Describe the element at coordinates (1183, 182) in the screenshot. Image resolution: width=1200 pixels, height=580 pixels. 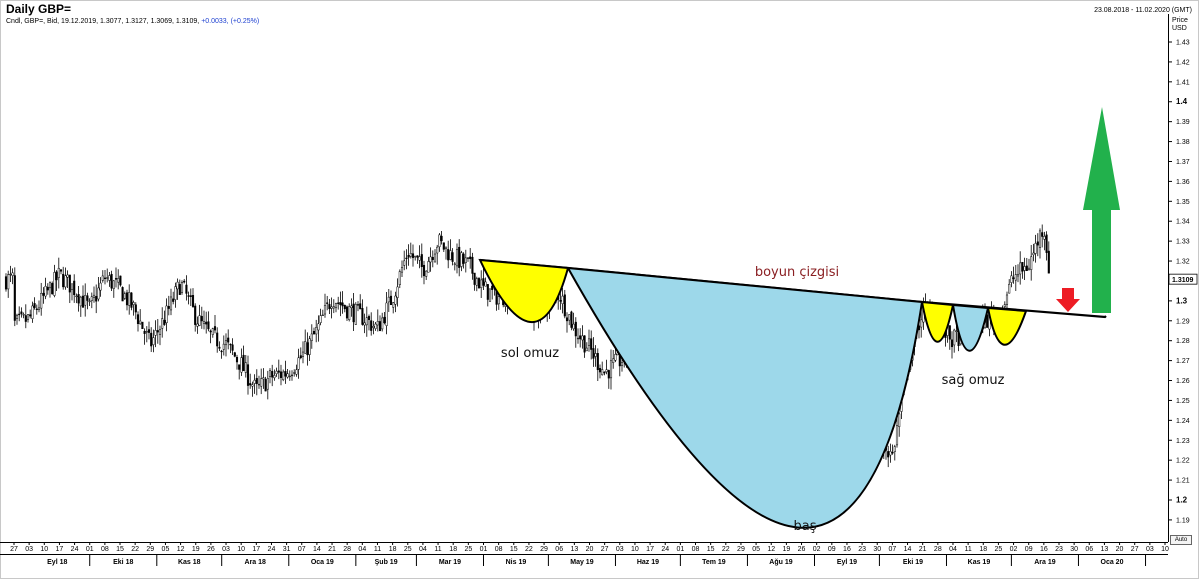
I see `price-tick-label: 1.36` at that location.